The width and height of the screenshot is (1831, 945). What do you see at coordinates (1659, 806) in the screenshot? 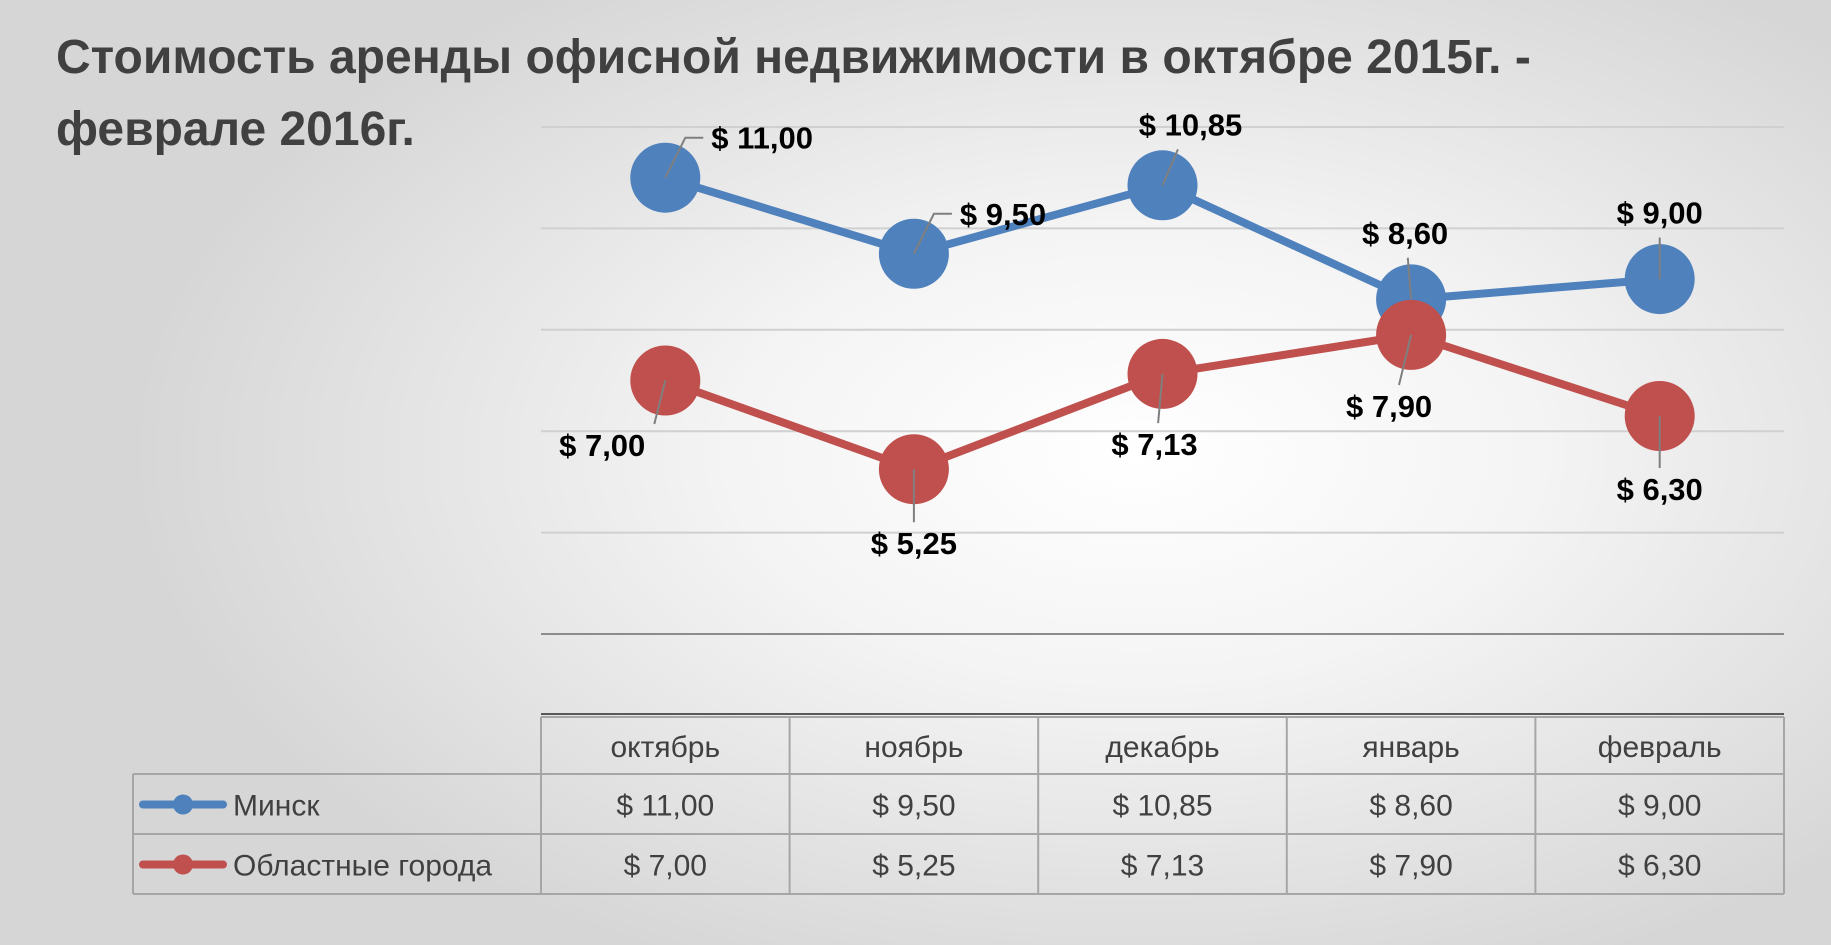
I see `table-cell: $ 9,00` at bounding box center [1659, 806].